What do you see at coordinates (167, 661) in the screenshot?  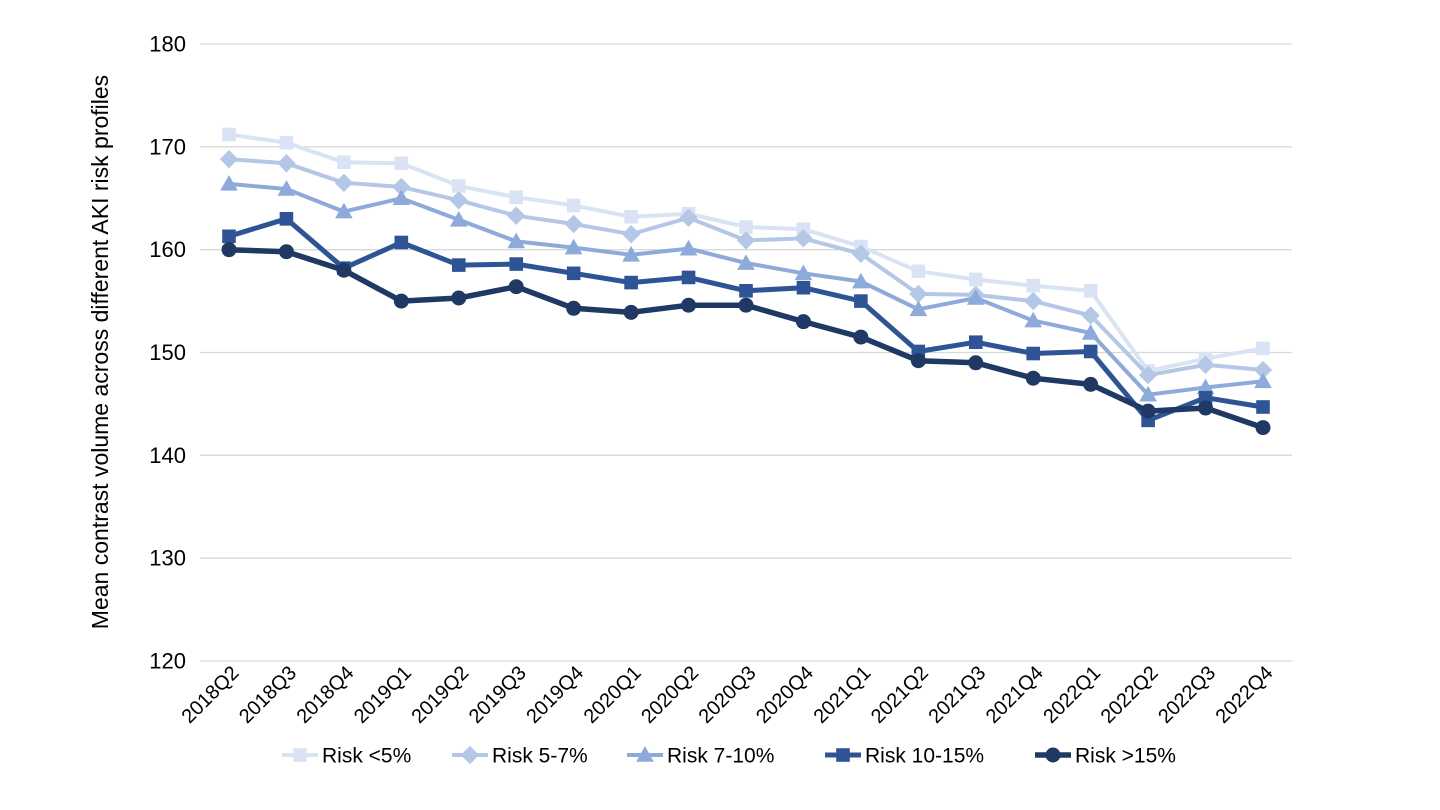 I see `y-tick-label-120: 120` at bounding box center [167, 661].